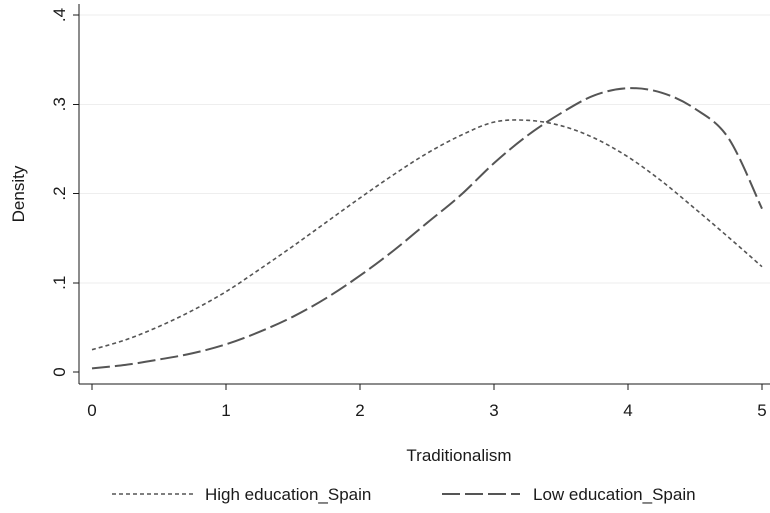  Describe the element at coordinates (614, 494) in the screenshot. I see `legend-label: Low education_Spain` at that location.